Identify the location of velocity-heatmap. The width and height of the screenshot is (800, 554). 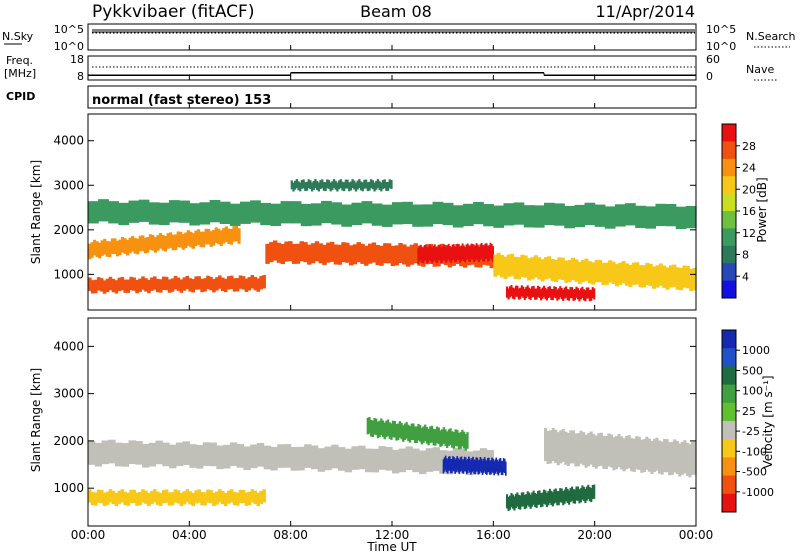
(392, 464).